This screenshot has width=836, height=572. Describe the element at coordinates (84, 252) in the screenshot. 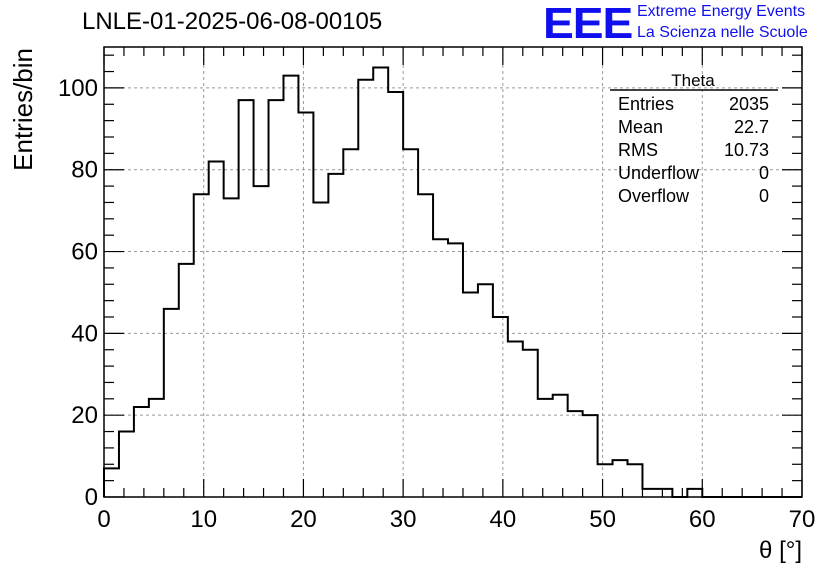

I see `y-tick-label: 60` at that location.